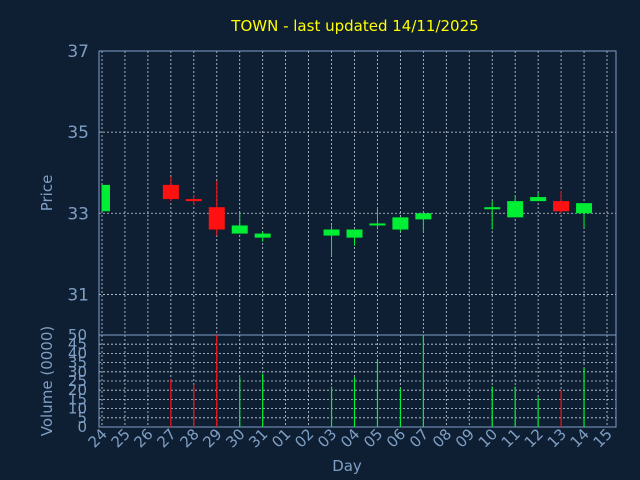 The image size is (640, 480). What do you see at coordinates (78, 173) in the screenshot?
I see `price-y-ticks: 31 33 35 37` at bounding box center [78, 173].